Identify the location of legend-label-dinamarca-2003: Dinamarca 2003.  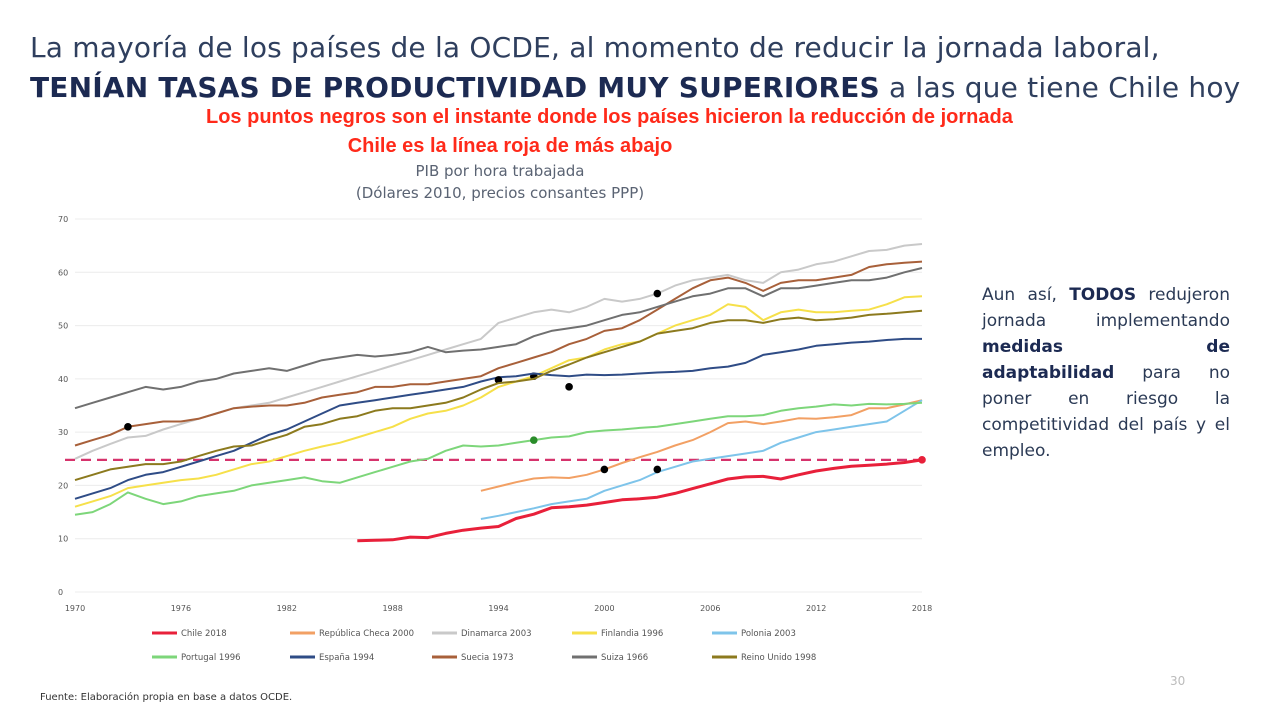
(496, 634).